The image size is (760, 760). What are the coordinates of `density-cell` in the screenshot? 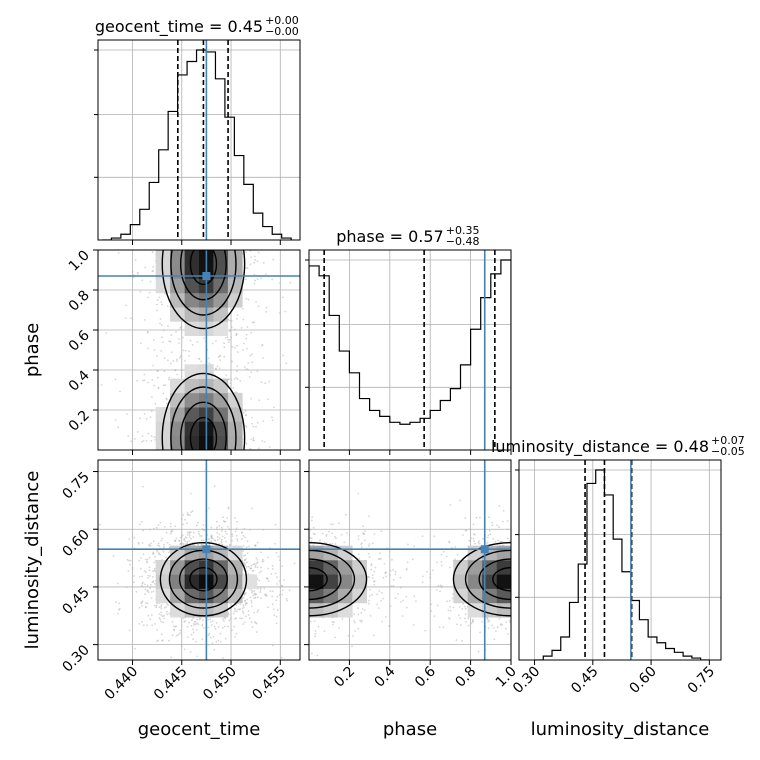 It's located at (192, 386).